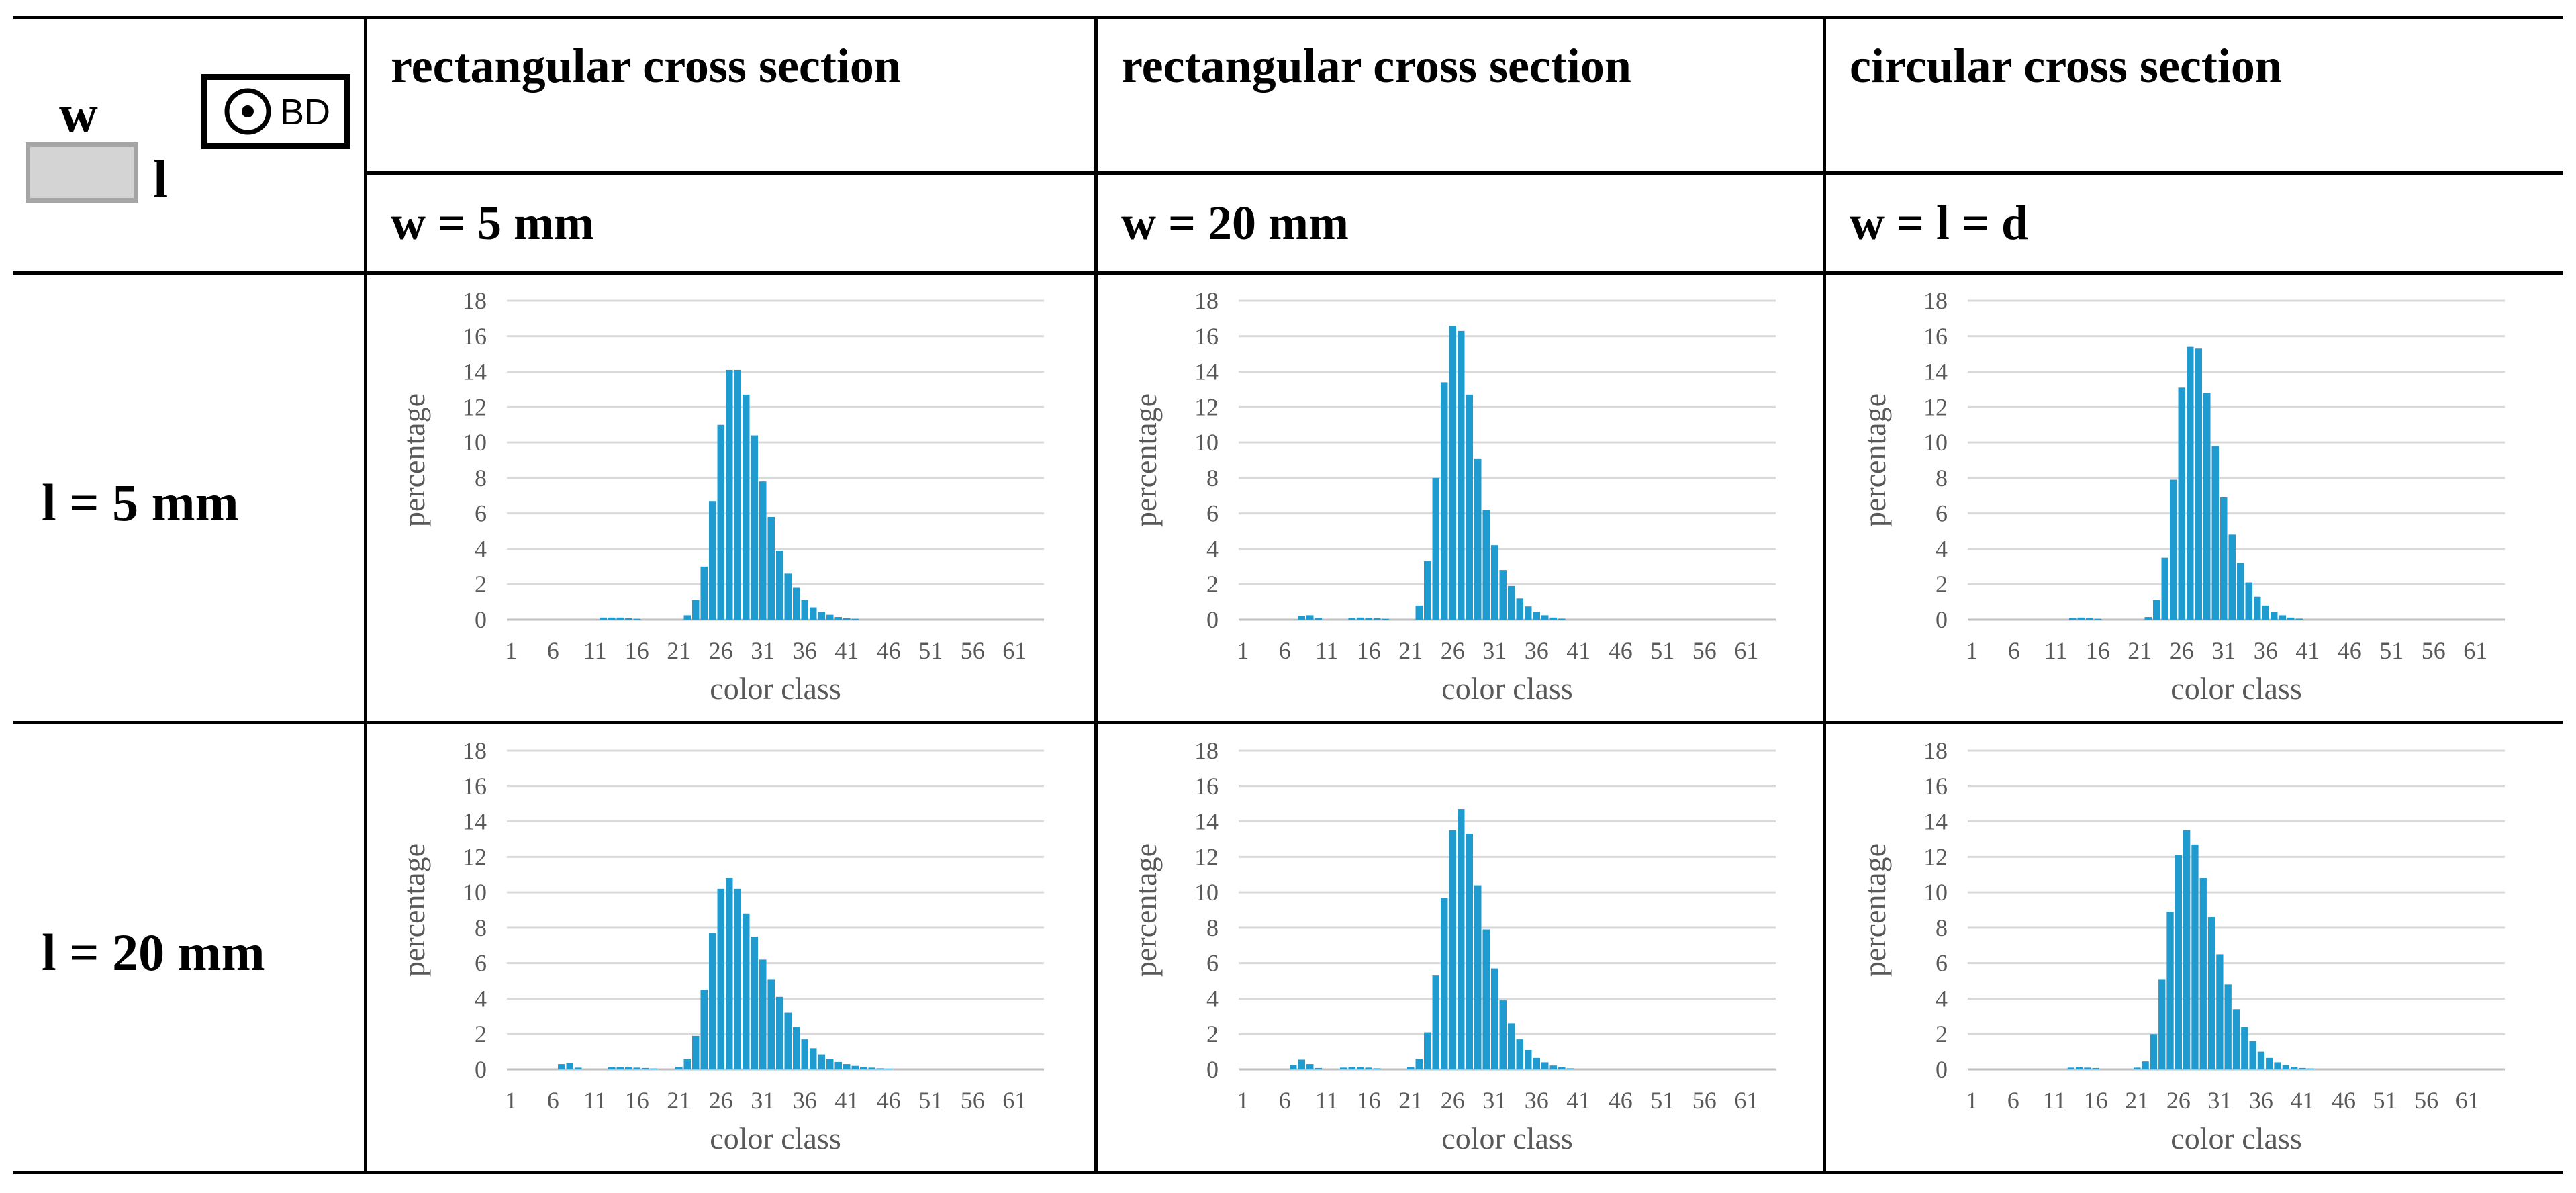 The width and height of the screenshot is (2576, 1193). Describe the element at coordinates (1464, 173) in the screenshot. I see `rule-under-titles` at that location.